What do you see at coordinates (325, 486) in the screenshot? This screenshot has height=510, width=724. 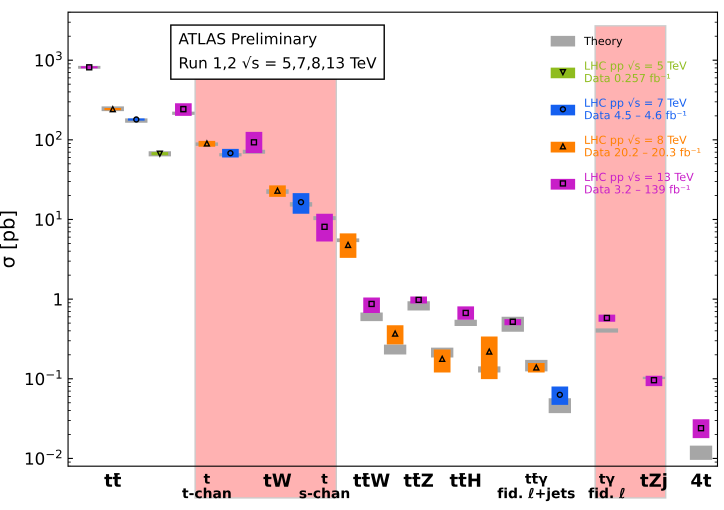 I see `x-tick-label: t s-chan` at bounding box center [325, 486].